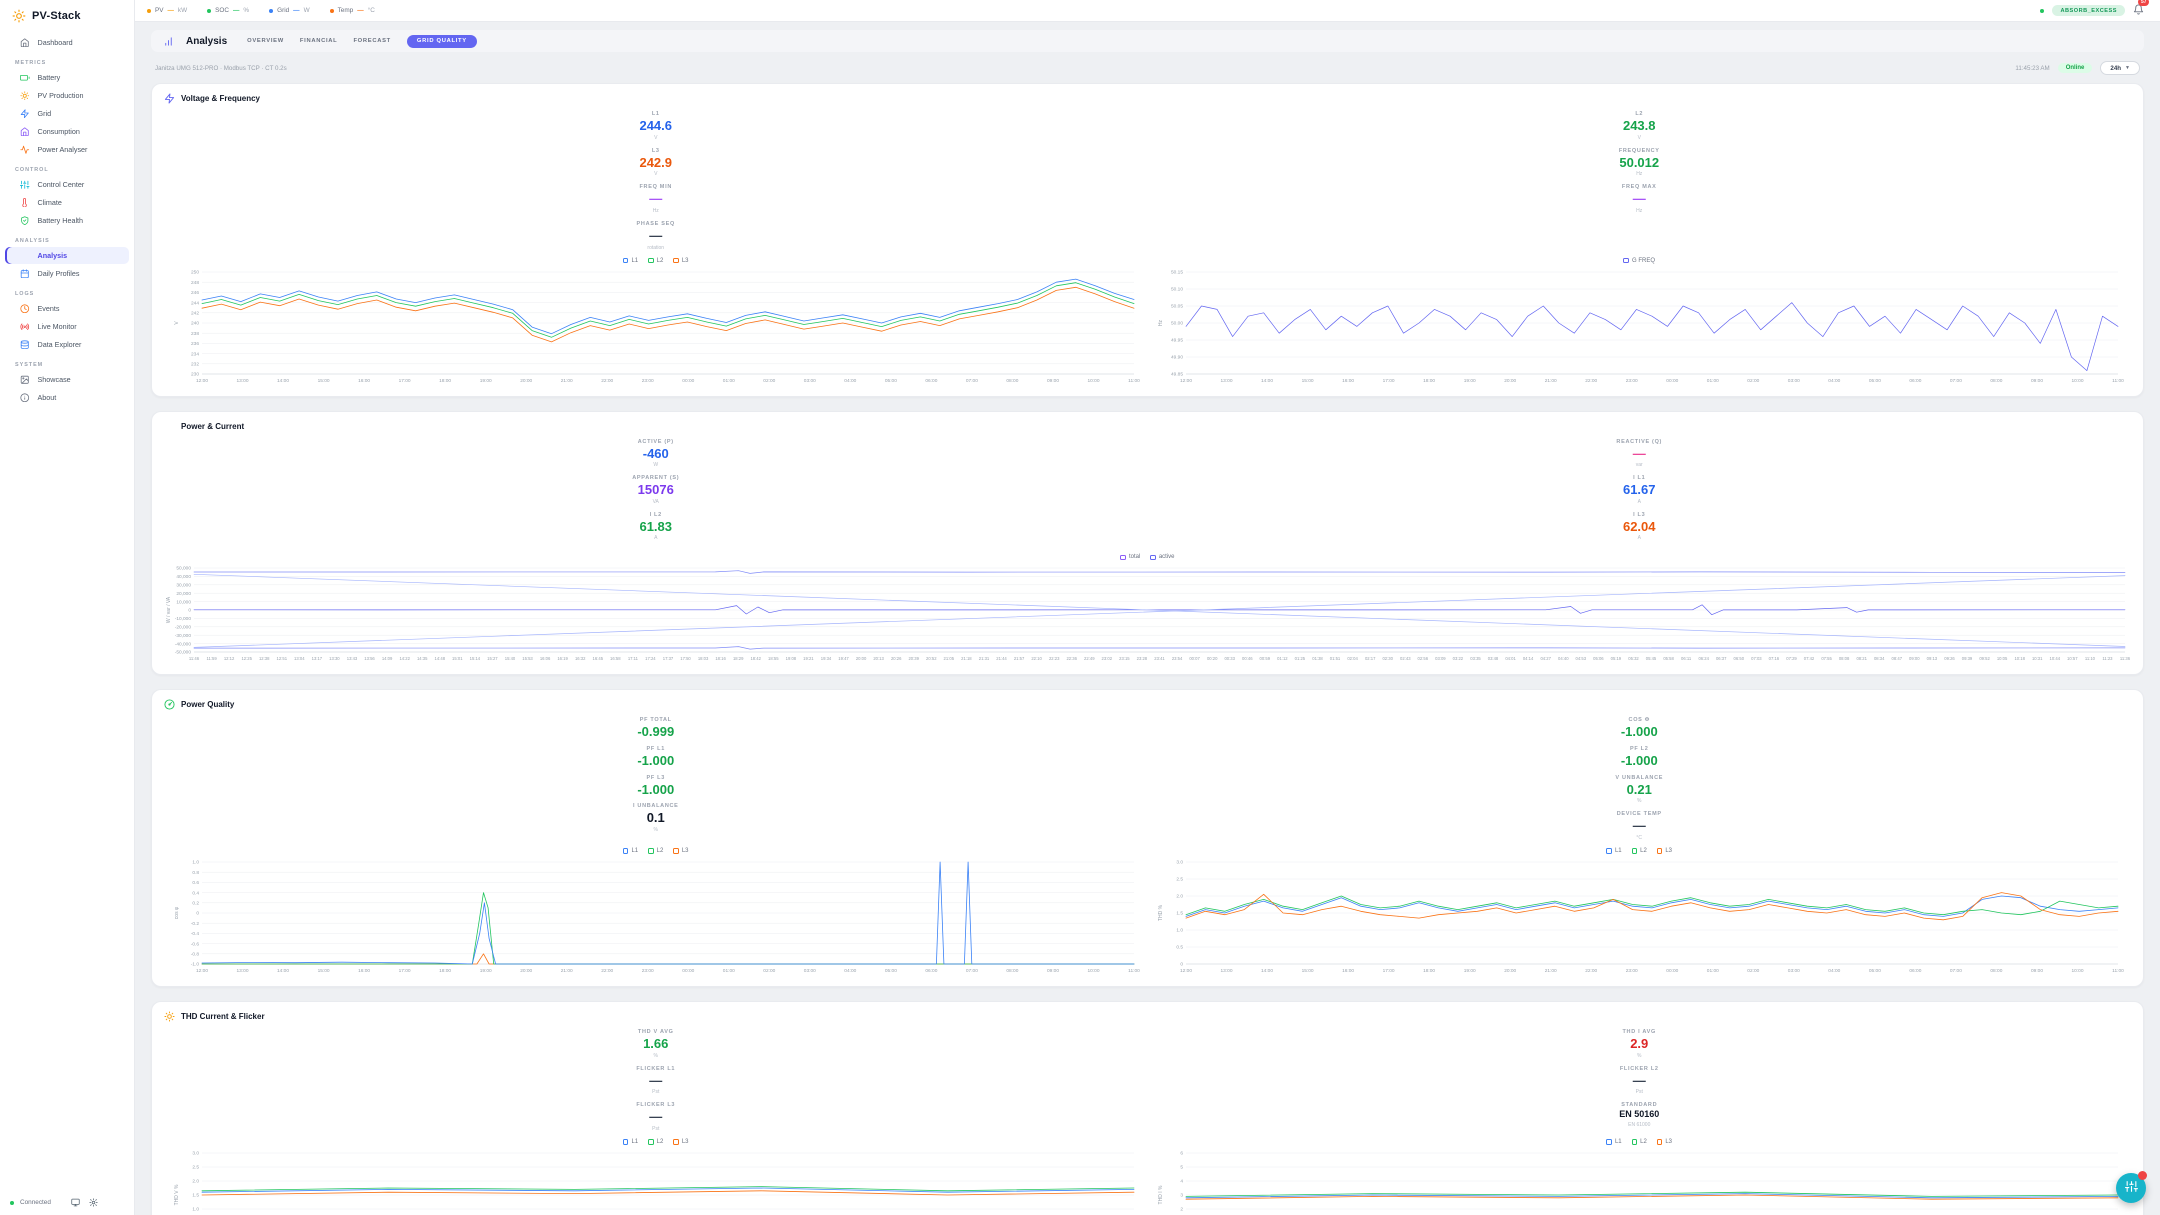  Describe the element at coordinates (318, 41) in the screenshot. I see `tab-financial: FINANCIAL` at that location.